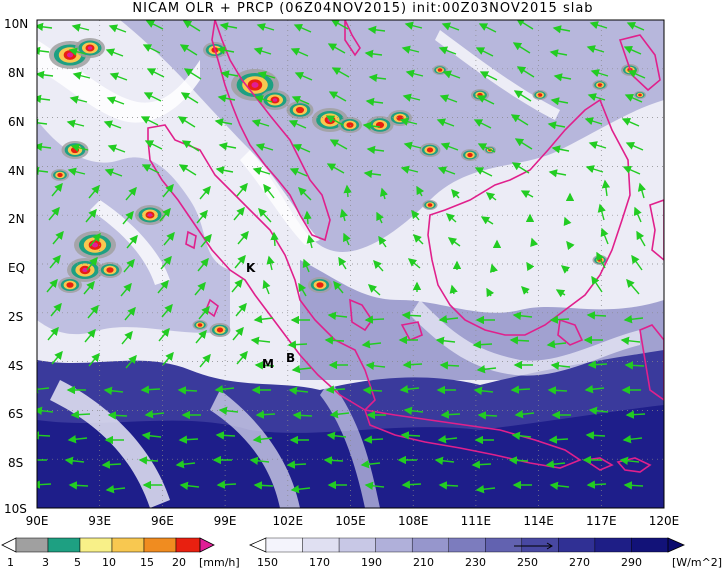 The width and height of the screenshot is (726, 571). I want to click on precip-tick: 15, so click(147, 562).